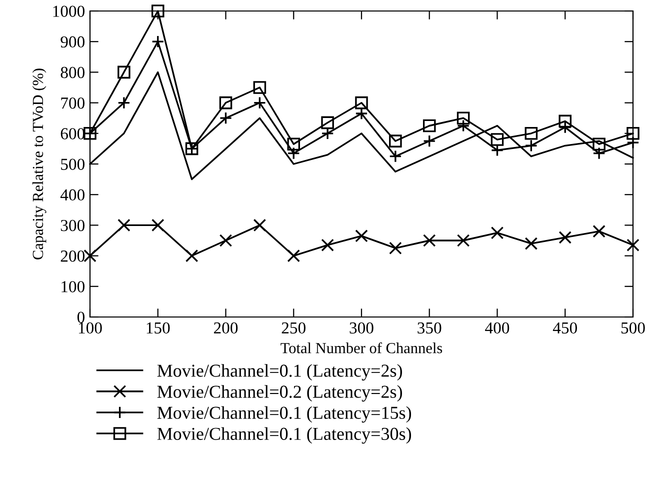 This screenshot has height=477, width=658. Describe the element at coordinates (284, 414) in the screenshot. I see `legend-label: Movie/Channel=0.1 (Latency=15s)` at that location.